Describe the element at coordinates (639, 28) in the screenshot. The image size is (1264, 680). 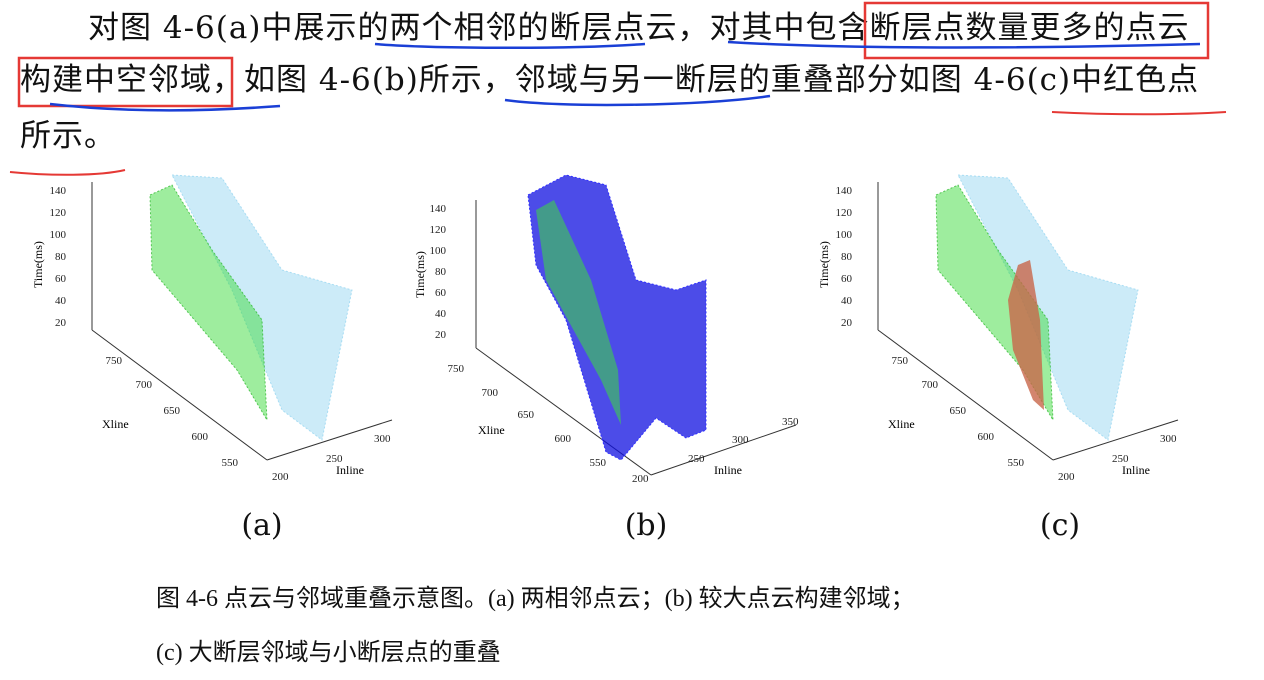
I see `paragraph-line-1: 对图 4-6(a)中展示的两个相邻的断层点云，对其中包含断层点数量更多的点云` at that location.